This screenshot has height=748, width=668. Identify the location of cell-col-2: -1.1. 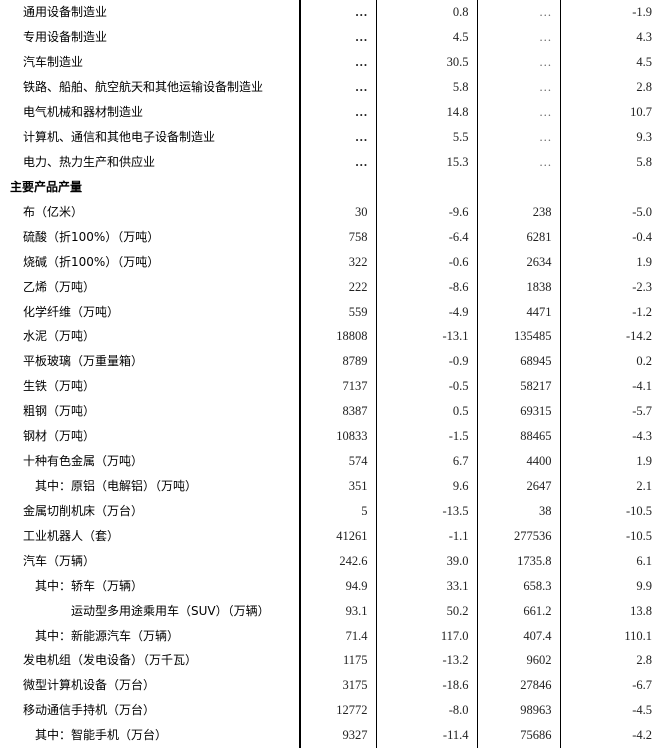
(427, 536).